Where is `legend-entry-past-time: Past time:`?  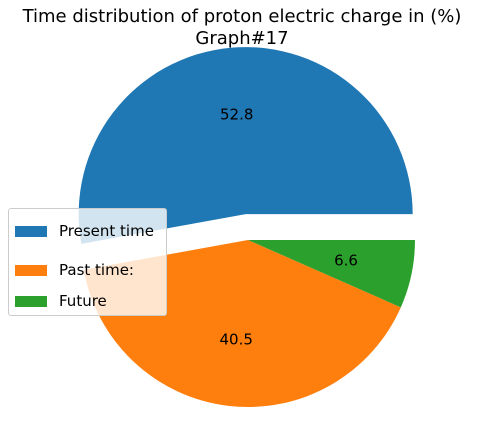
legend-entry-past-time: Past time: is located at coordinates (74, 270).